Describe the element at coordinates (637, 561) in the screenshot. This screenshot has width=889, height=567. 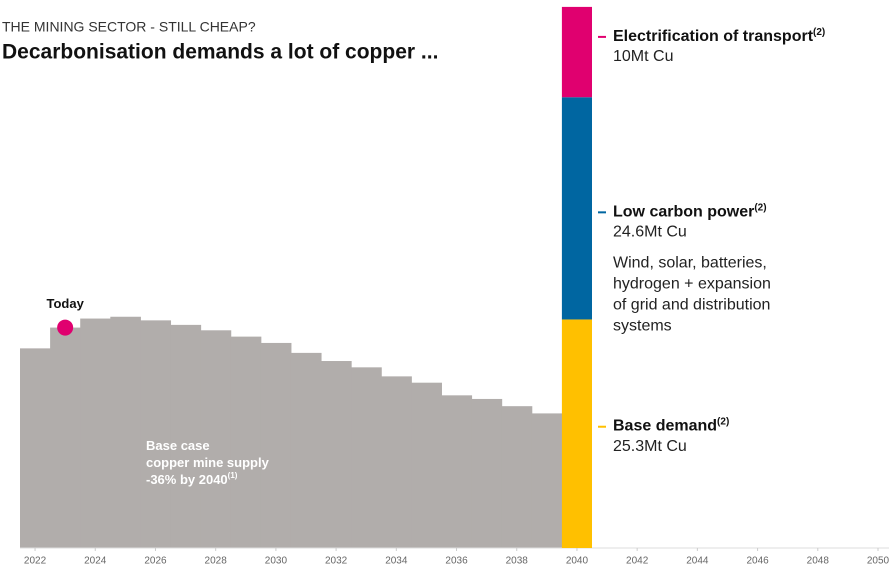
I see `x-tick-label: 2042` at that location.